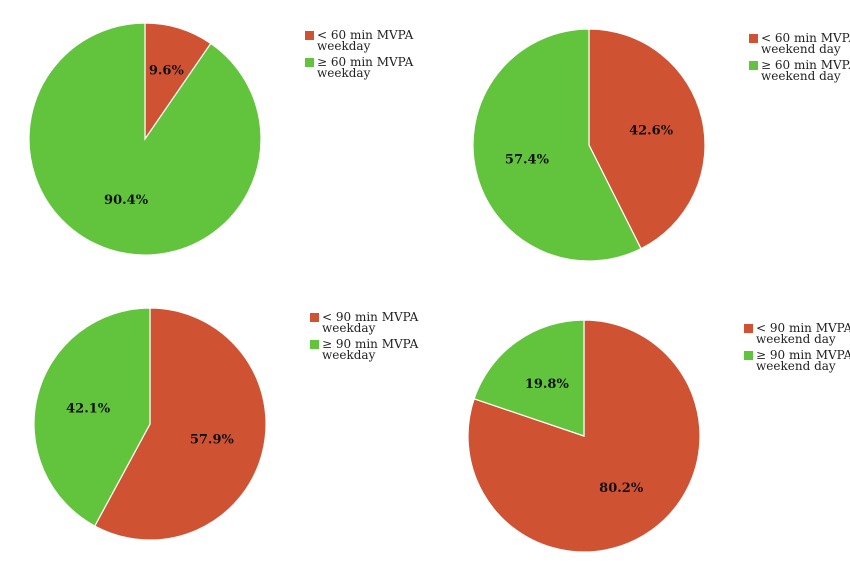 The width and height of the screenshot is (850, 569). Describe the element at coordinates (527, 160) in the screenshot. I see `slice-value-label: 57.4%` at that location.